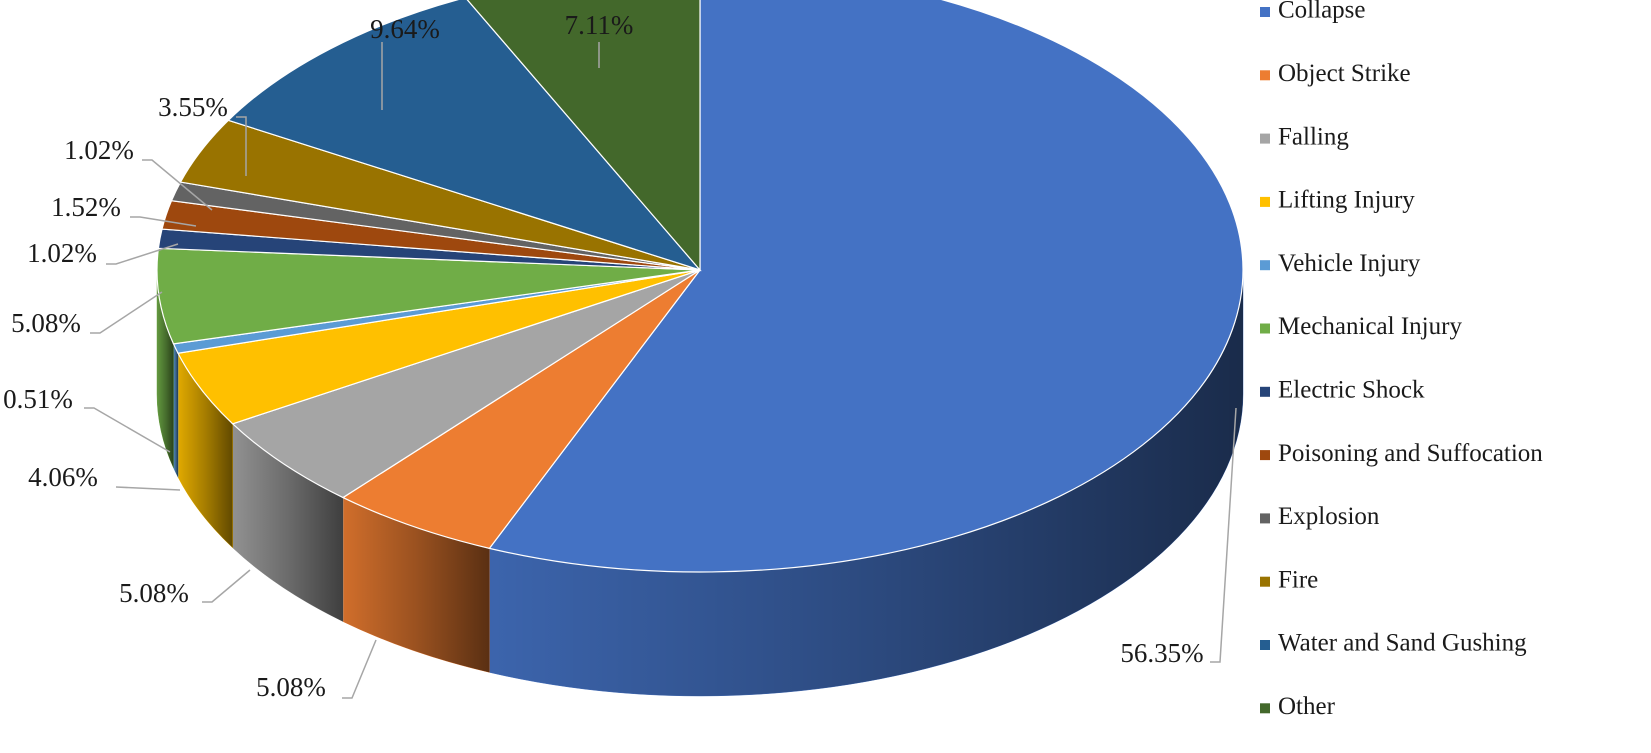 The height and width of the screenshot is (753, 1651). What do you see at coordinates (154, 593) in the screenshot?
I see `data-label-falling: 5.08%` at bounding box center [154, 593].